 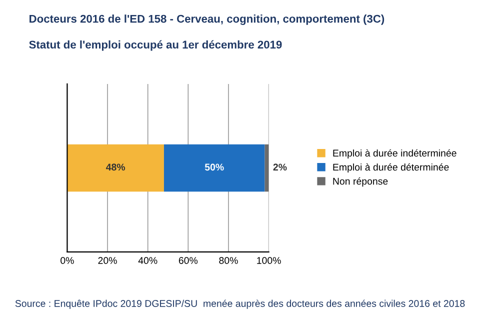 I want to click on legend-label: Non réponse, so click(x=360, y=182).